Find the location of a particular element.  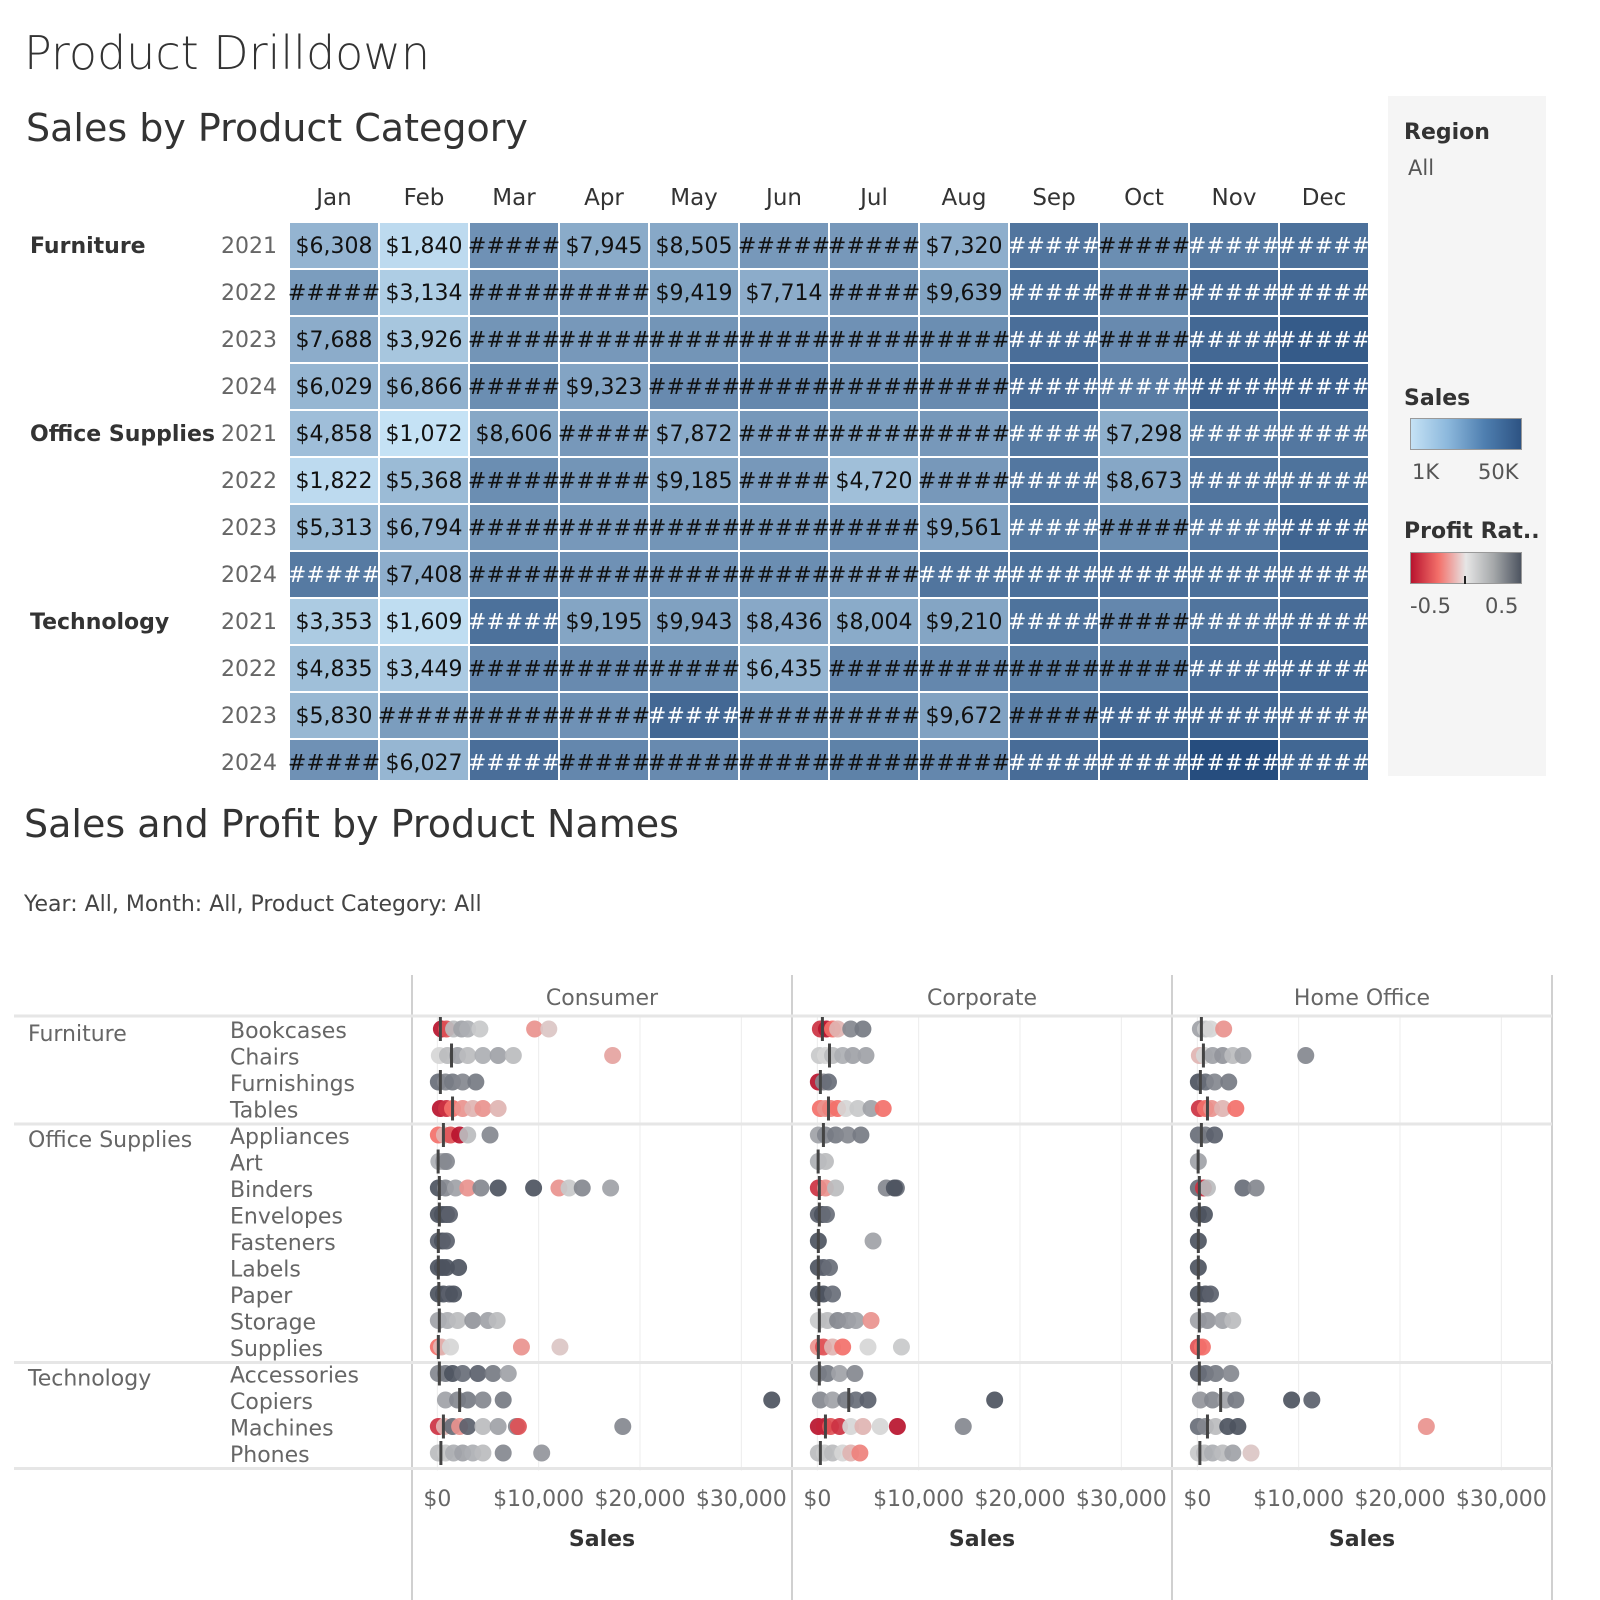

heat-cell-label: $6,794 is located at coordinates (424, 528).